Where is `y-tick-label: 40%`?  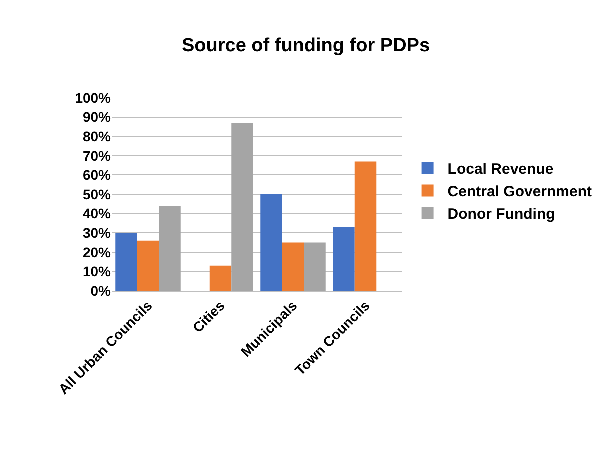
y-tick-label: 40% is located at coordinates (97, 214).